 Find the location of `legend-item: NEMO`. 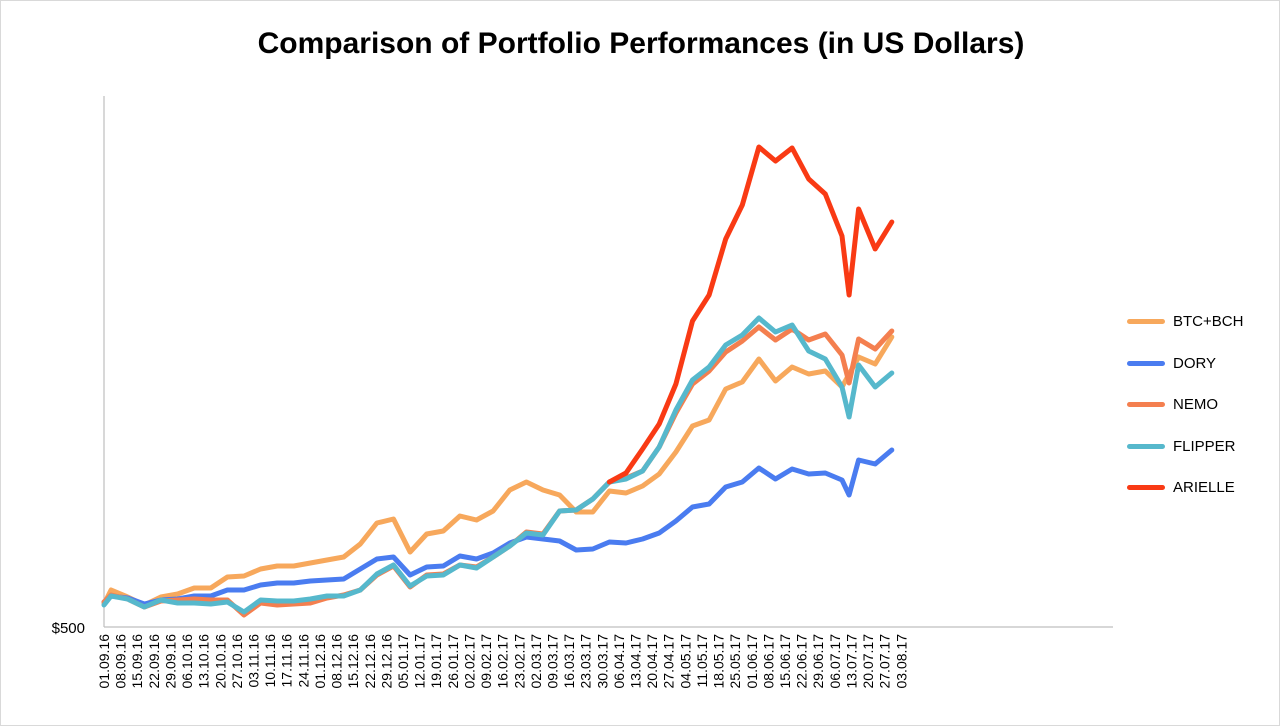

legend-item: NEMO is located at coordinates (1202, 405).